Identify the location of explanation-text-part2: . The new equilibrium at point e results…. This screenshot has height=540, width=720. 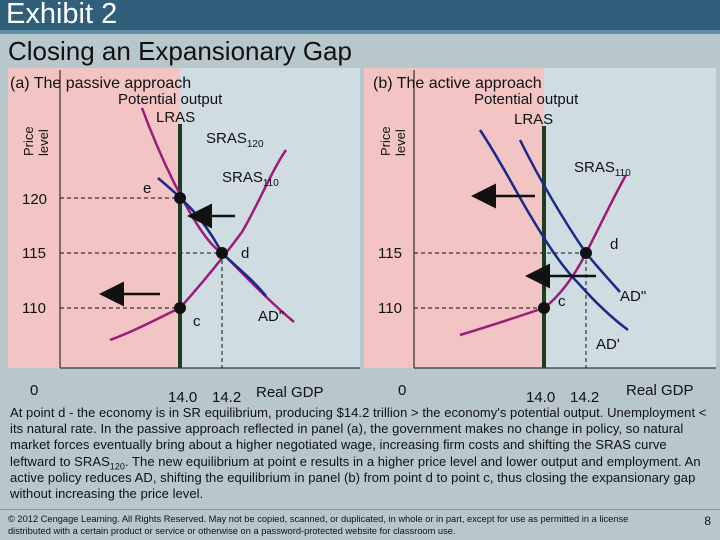
(355, 477).